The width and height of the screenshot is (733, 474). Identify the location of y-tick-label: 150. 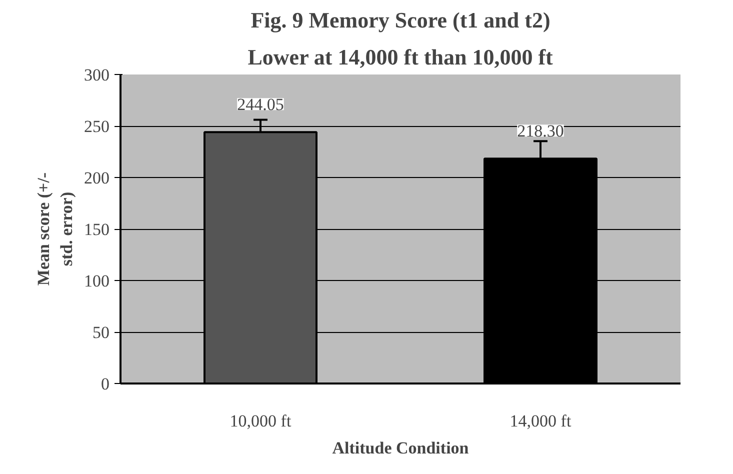
(97, 229).